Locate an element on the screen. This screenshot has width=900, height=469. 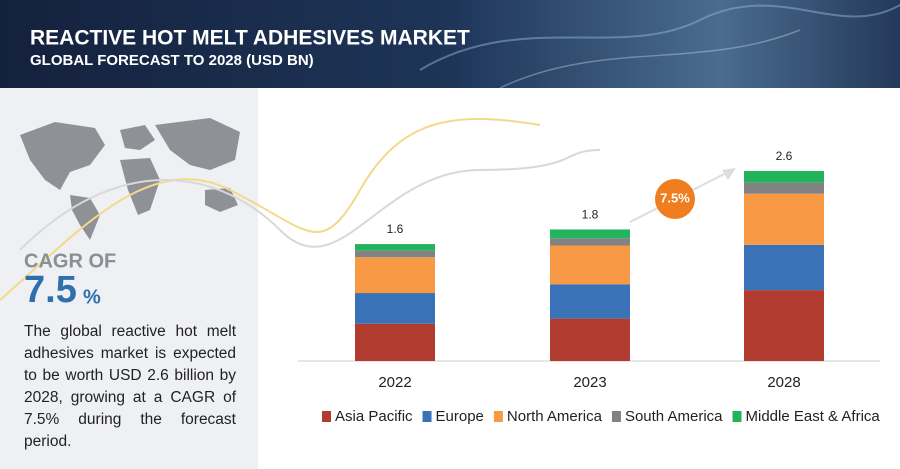
total-label: 1.6 is located at coordinates (395, 229).